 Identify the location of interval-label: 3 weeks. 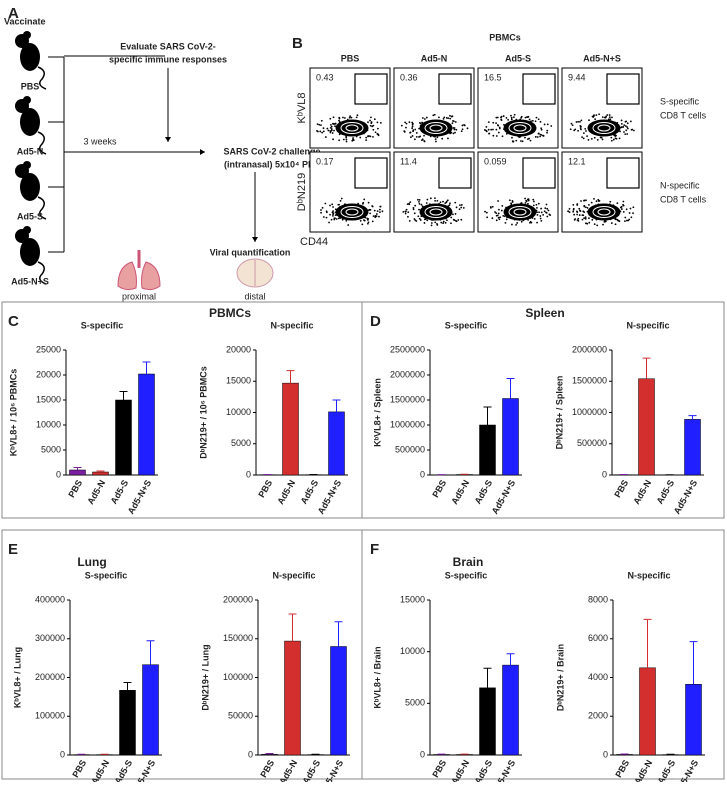
(100, 141).